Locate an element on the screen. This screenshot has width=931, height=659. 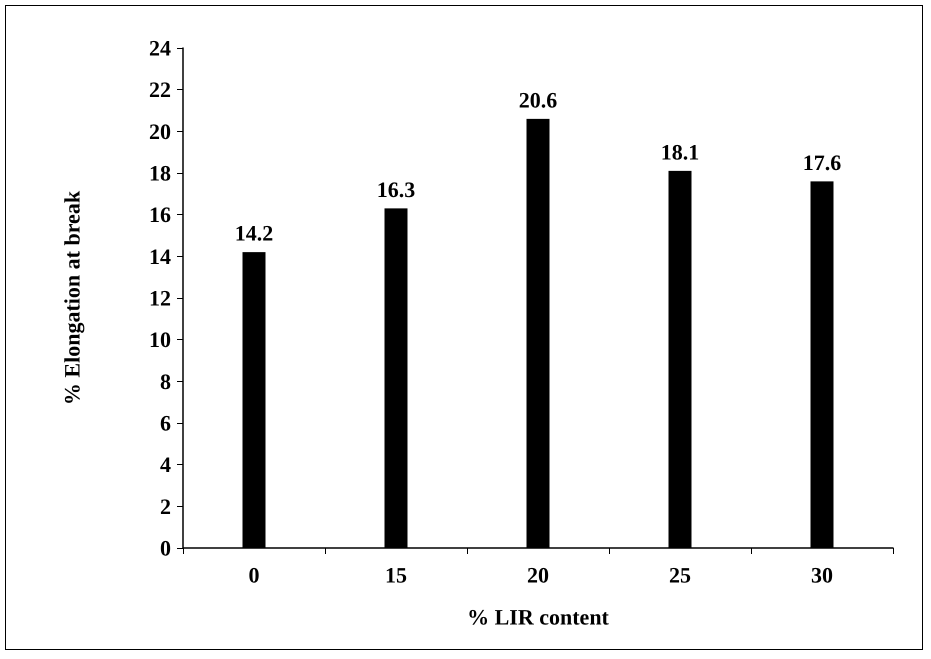
y-tick-label: 8 is located at coordinates (165, 381).